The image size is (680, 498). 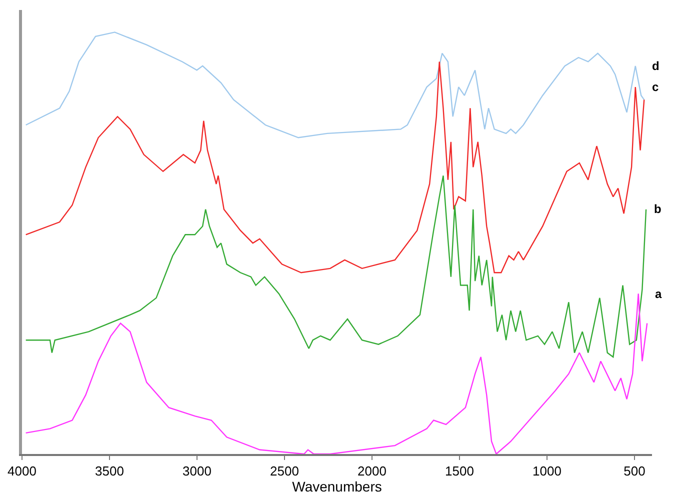 What do you see at coordinates (197, 471) in the screenshot?
I see `x-tick-label: 3000` at bounding box center [197, 471].